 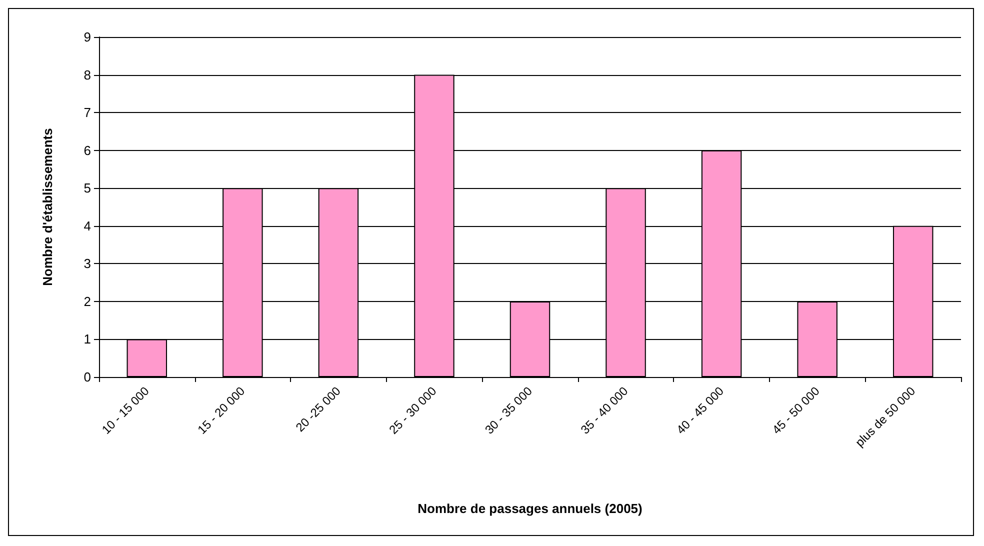 What do you see at coordinates (87, 339) in the screenshot?
I see `y-tick-label: 1` at bounding box center [87, 339].